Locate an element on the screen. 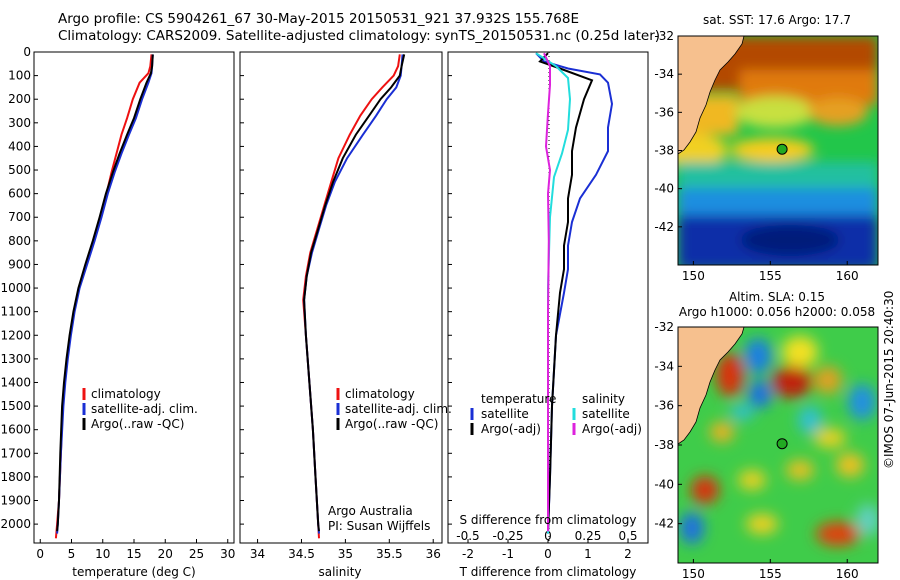  difference-series is located at coordinates (574, 293).